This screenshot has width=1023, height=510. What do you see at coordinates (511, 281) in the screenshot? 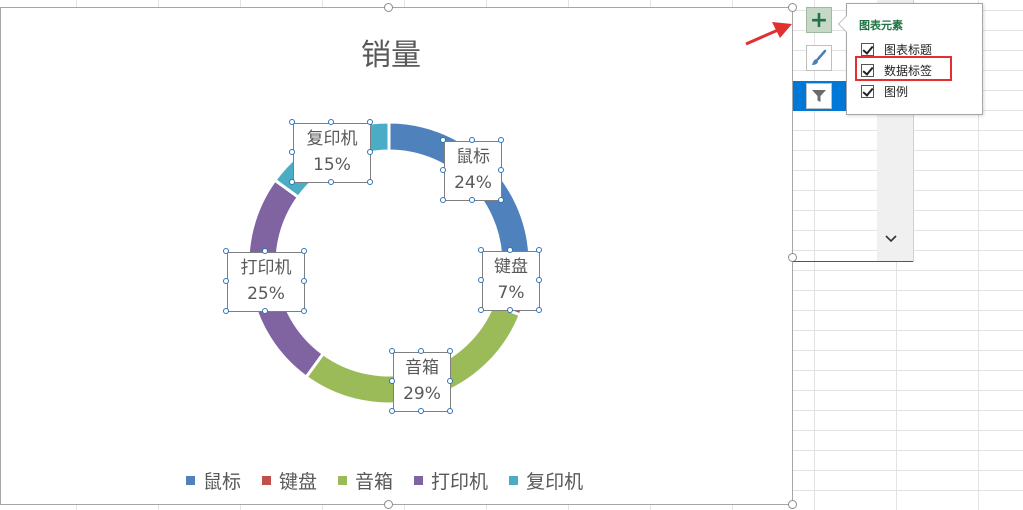
I see `data-label-keyboard: 键盘 7%` at bounding box center [511, 281].